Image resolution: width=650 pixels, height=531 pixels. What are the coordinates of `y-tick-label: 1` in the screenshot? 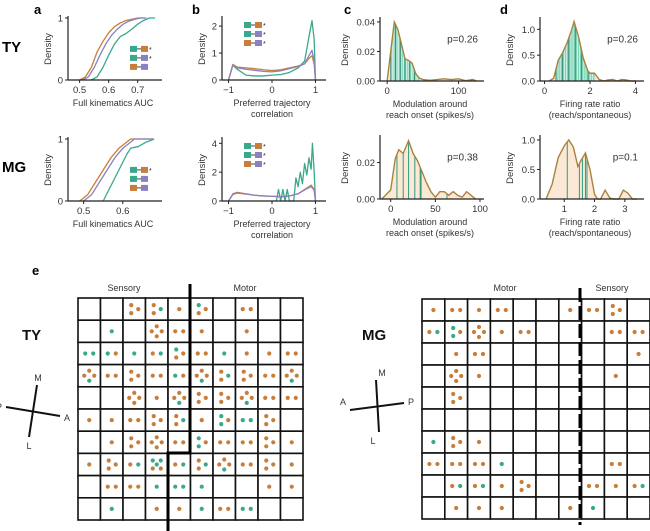 It's located at (60, 140).